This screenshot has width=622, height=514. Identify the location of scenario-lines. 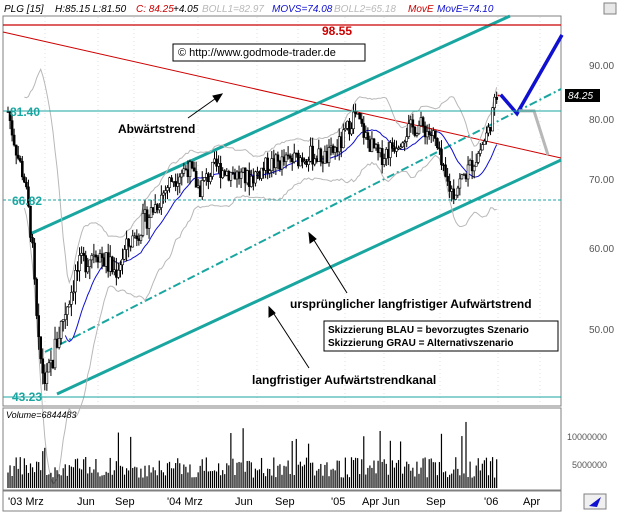
(530, 95).